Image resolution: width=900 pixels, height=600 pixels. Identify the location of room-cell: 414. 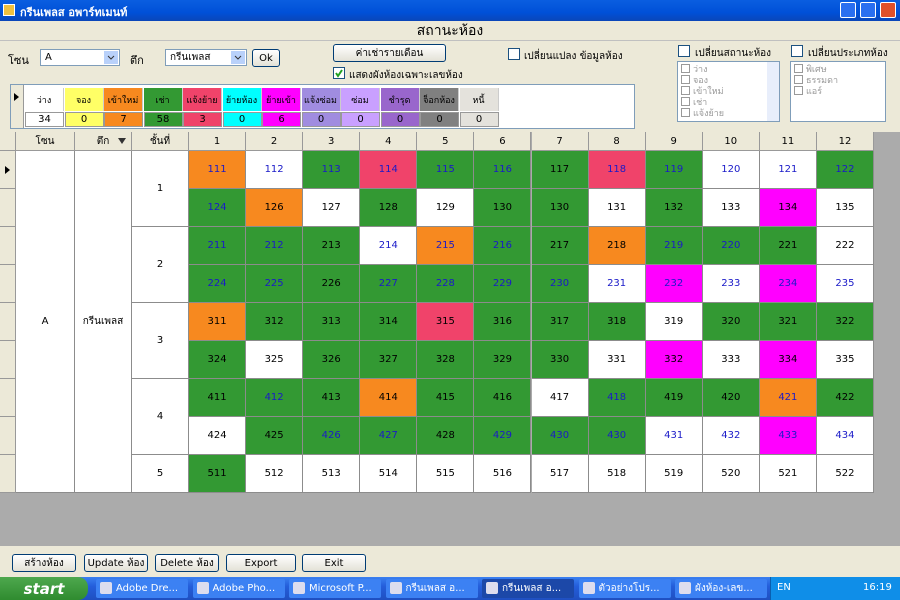
(389, 398).